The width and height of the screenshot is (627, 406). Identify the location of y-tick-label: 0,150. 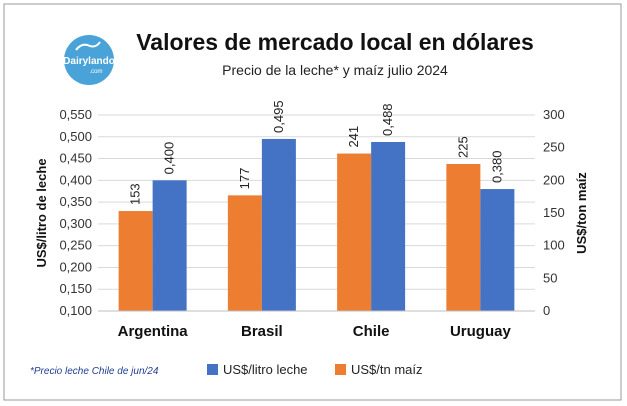
(75, 288).